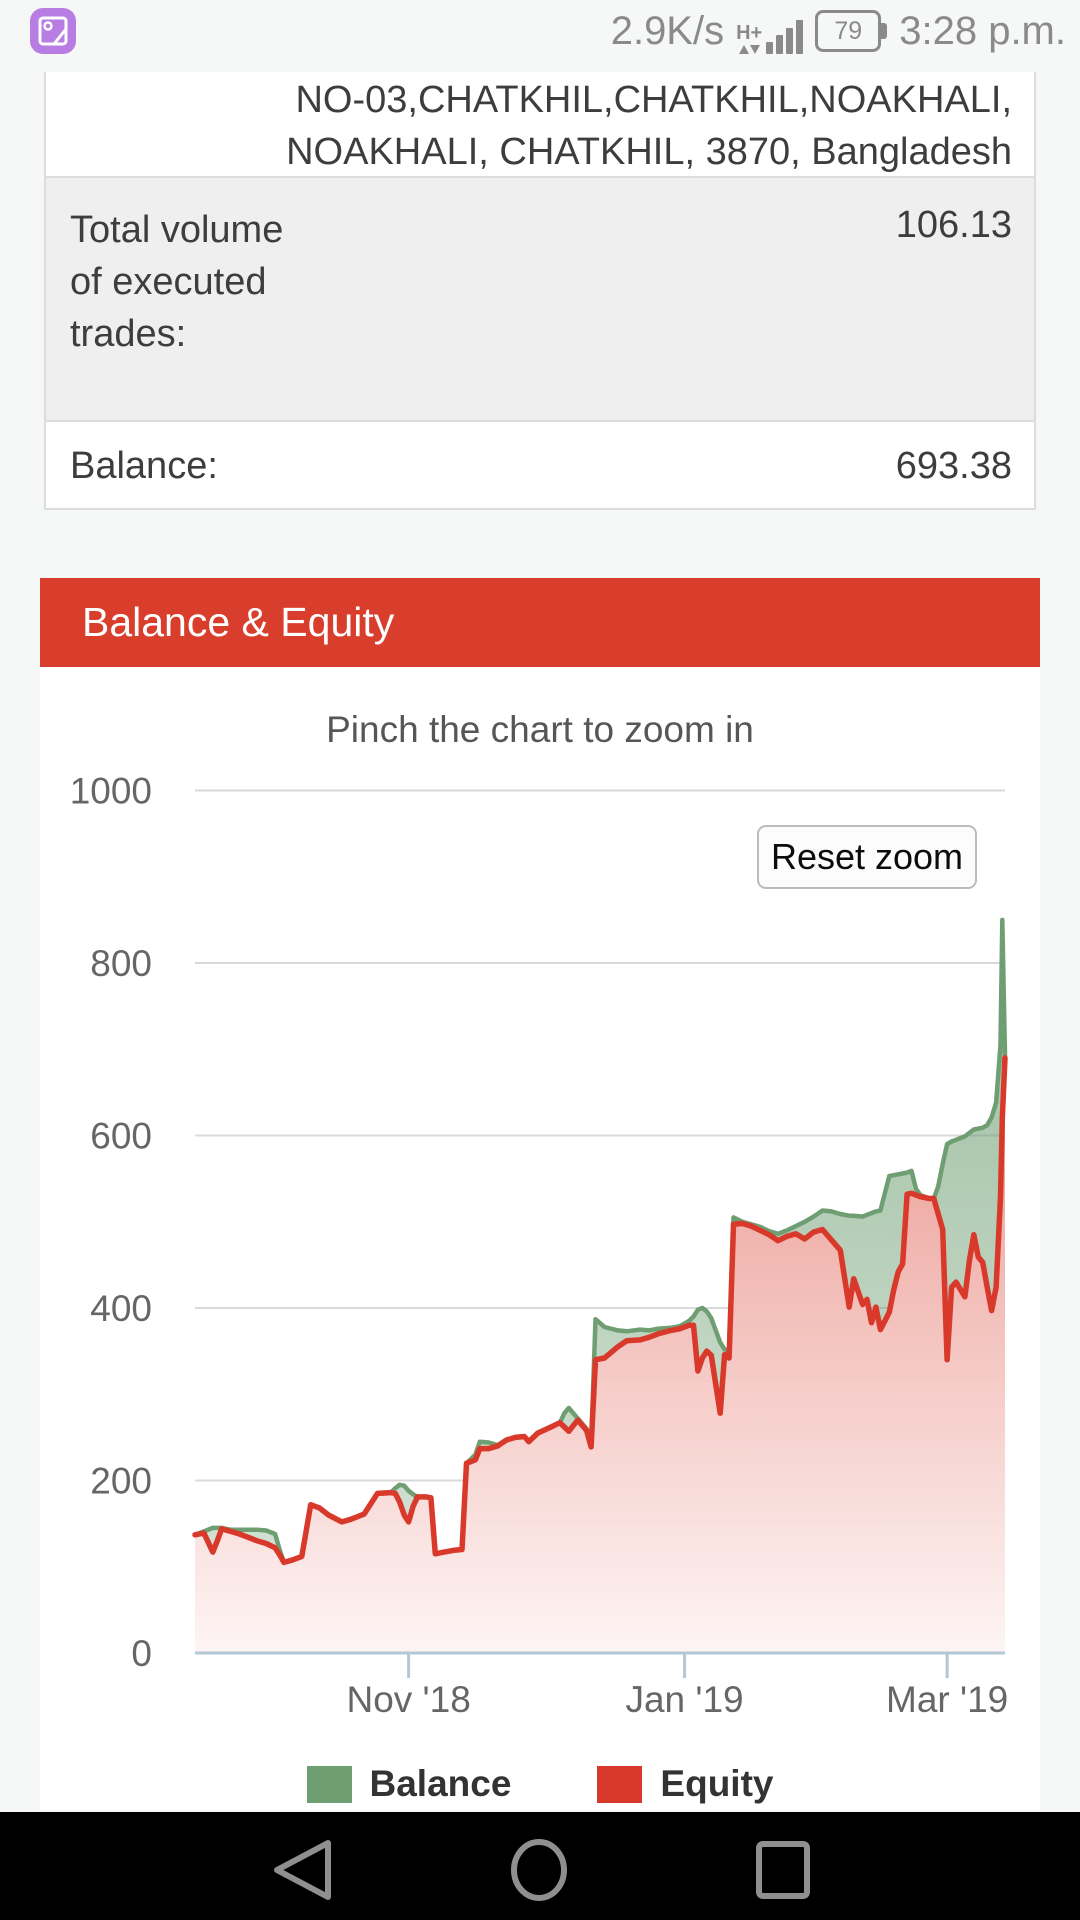  Describe the element at coordinates (848, 31) in the screenshot. I see `battery-percent: 79` at that location.